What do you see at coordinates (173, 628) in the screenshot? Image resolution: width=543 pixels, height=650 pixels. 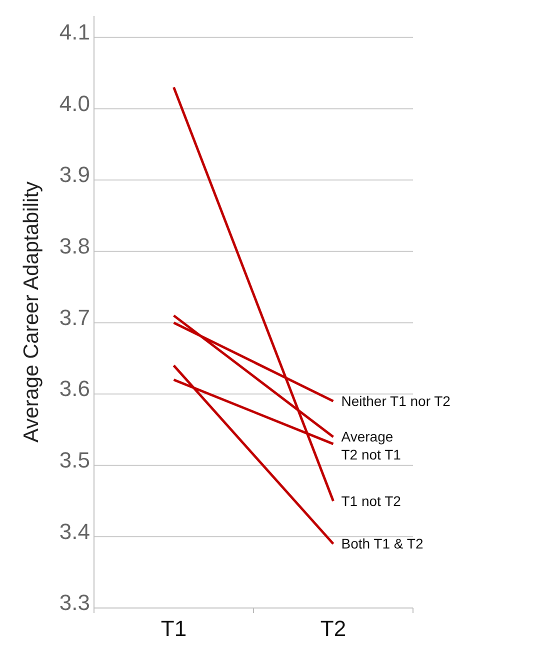 I see `x-tick-label: T1` at bounding box center [173, 628].